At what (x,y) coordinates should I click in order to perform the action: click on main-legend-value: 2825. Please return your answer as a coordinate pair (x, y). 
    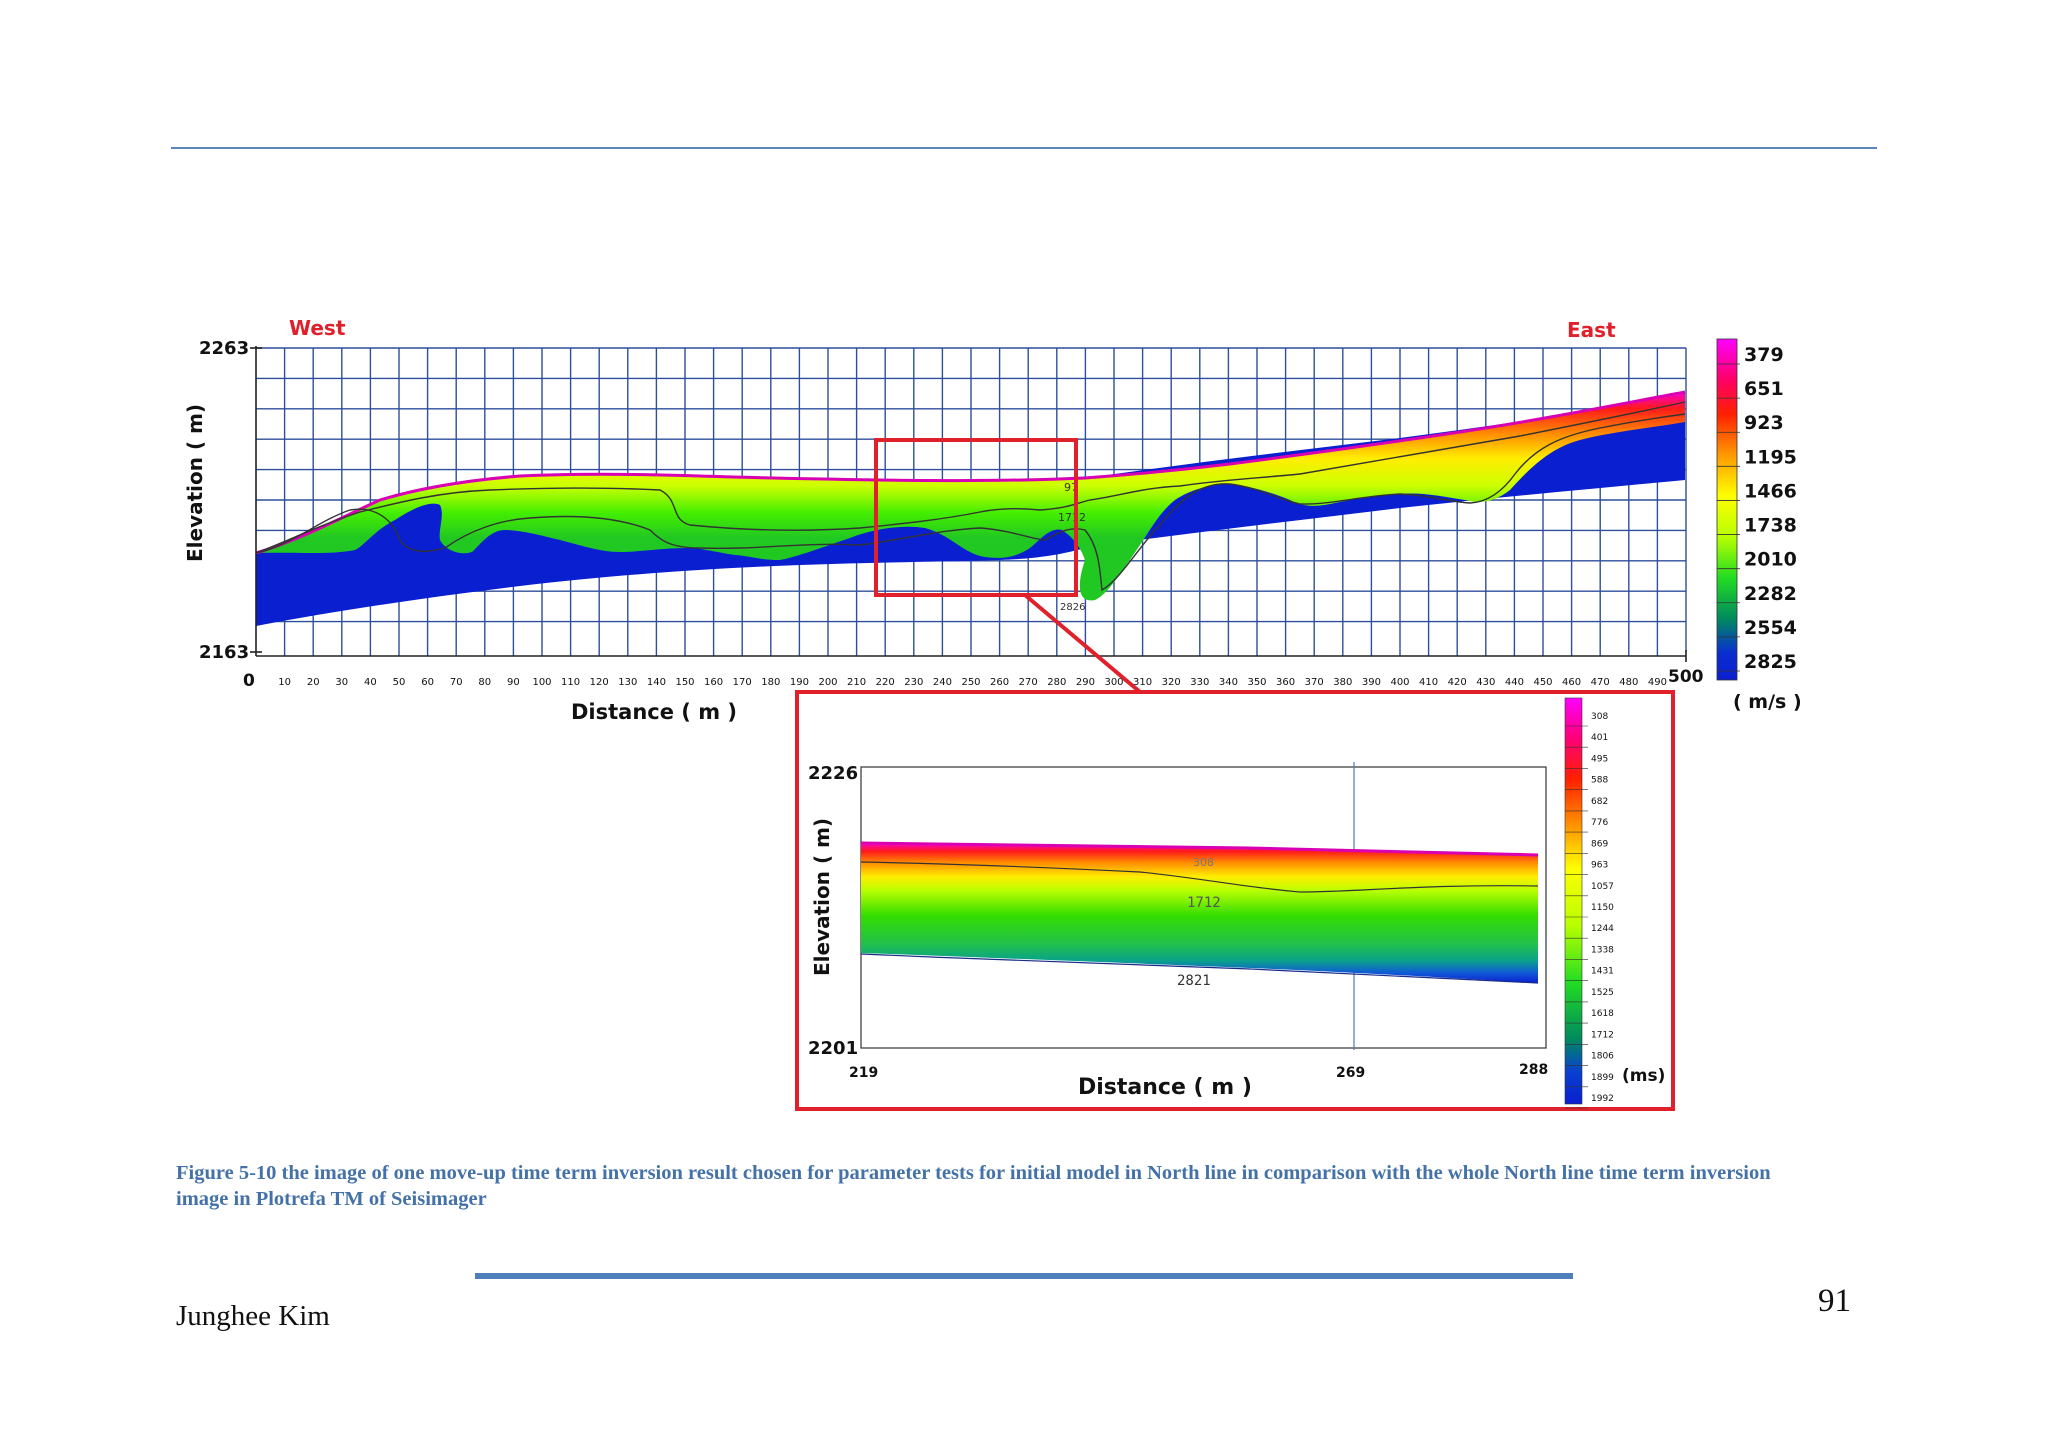
    Looking at the image, I should click on (1770, 662).